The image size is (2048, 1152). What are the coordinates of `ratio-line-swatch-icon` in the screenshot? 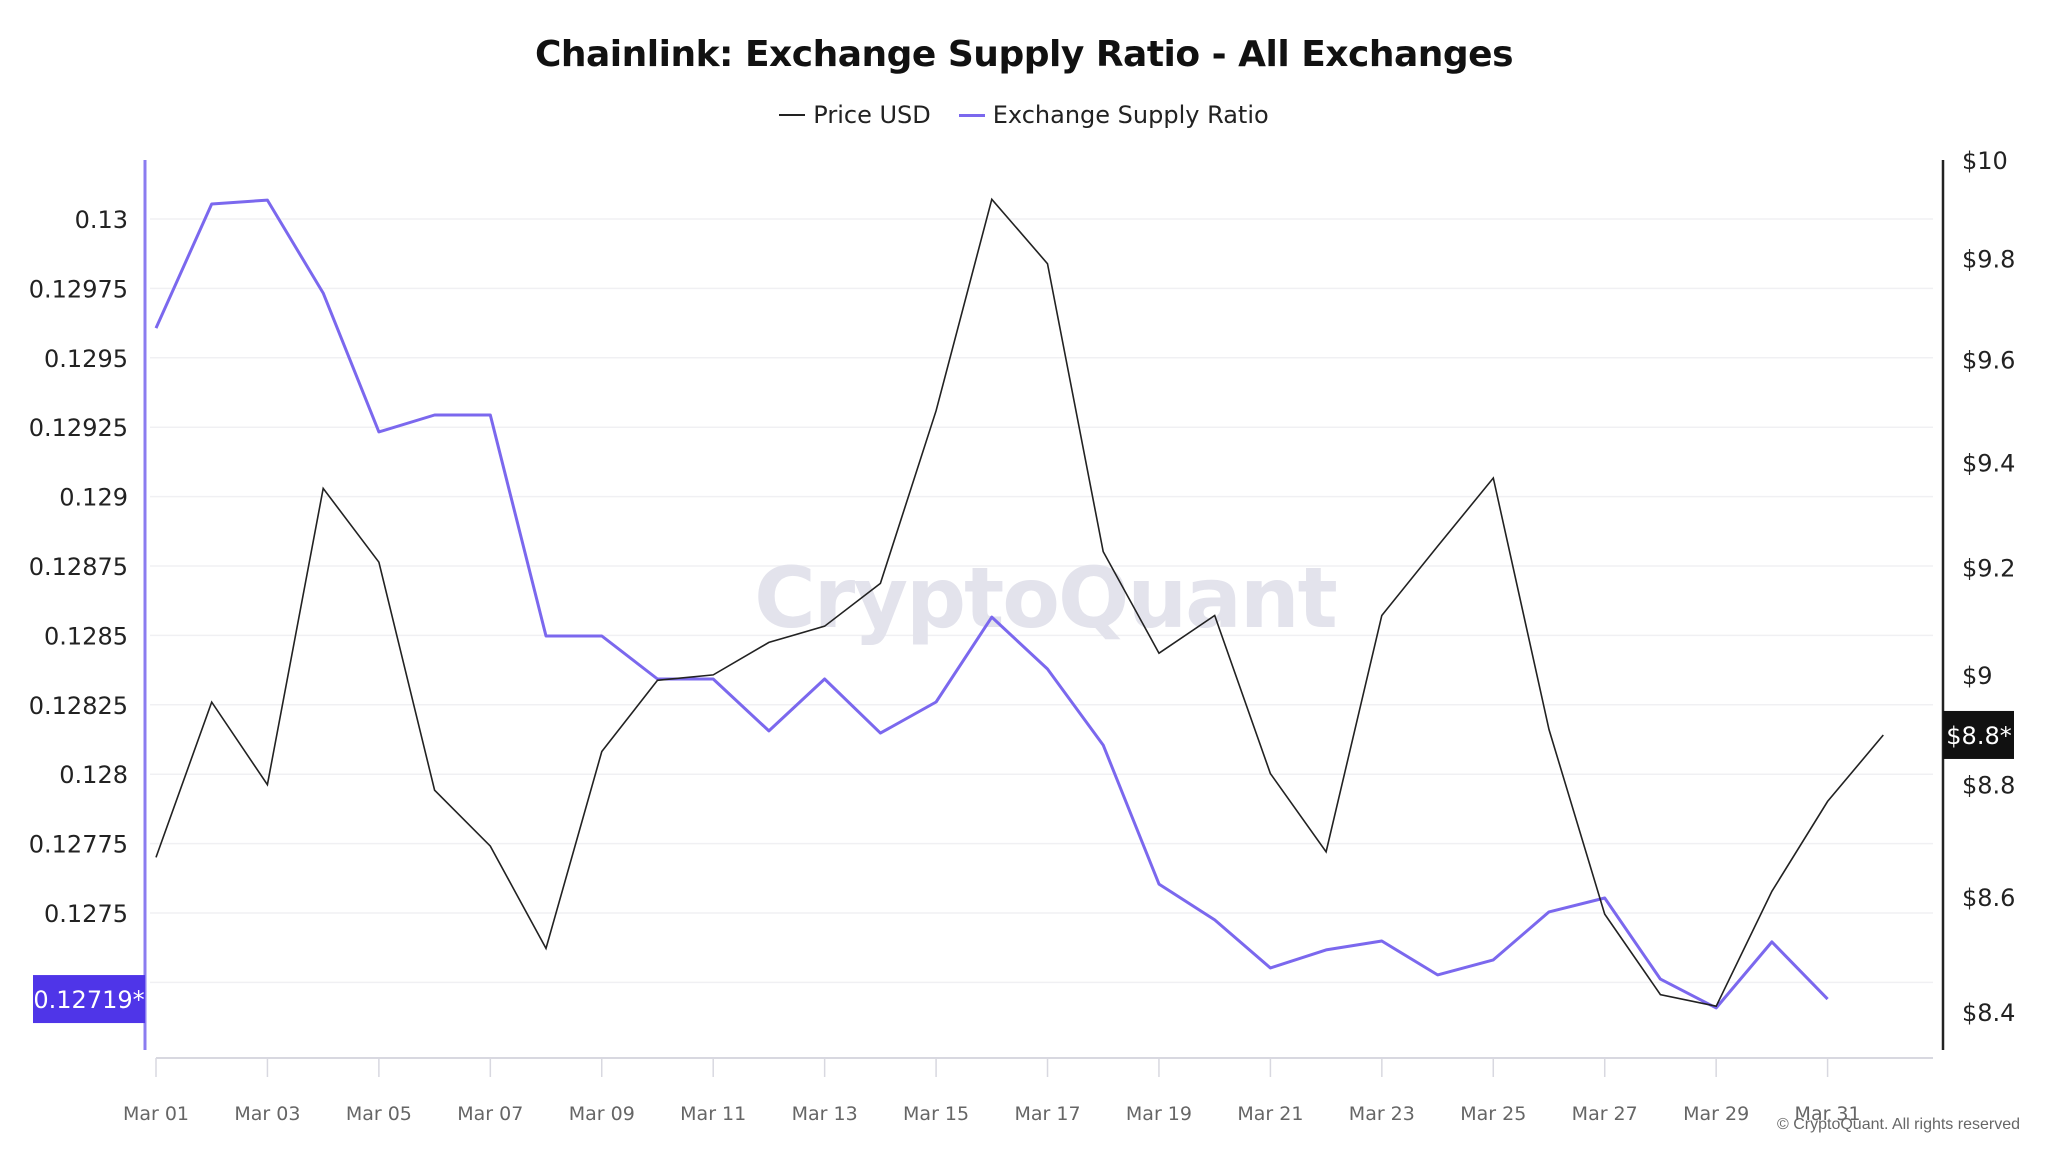 It's located at (971, 115).